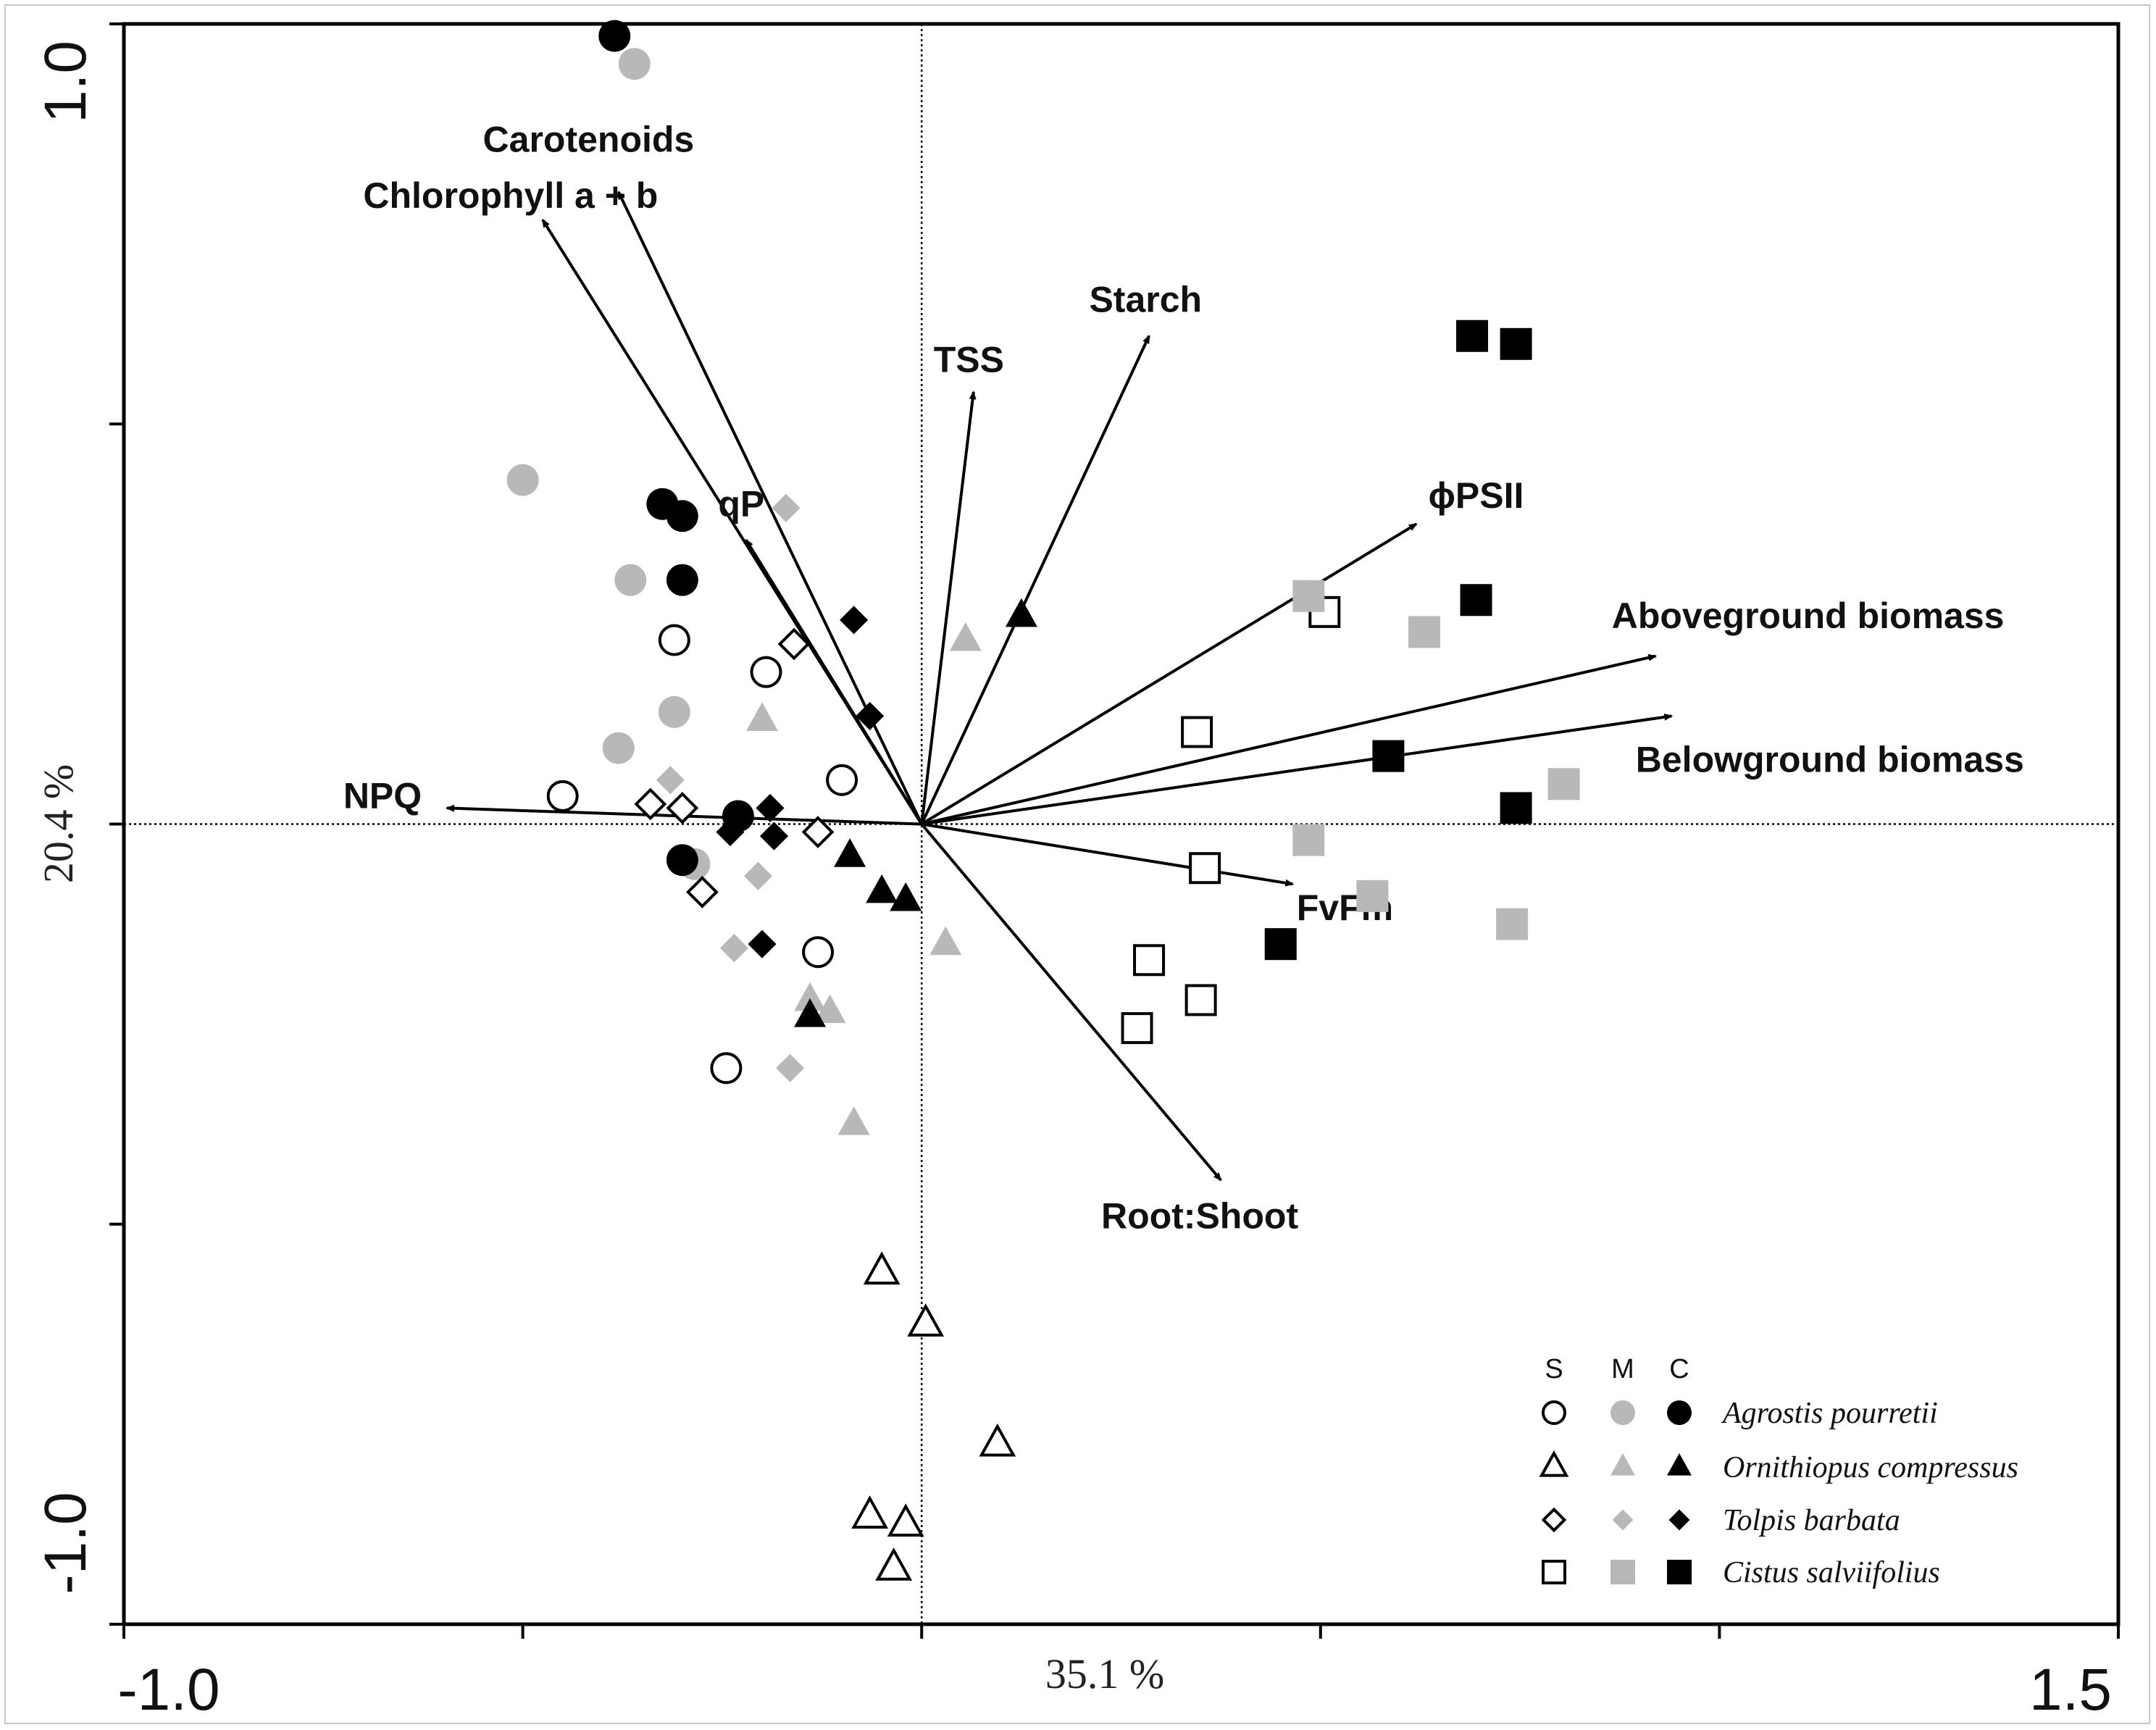 The height and width of the screenshot is (1730, 2156). I want to click on vector-aboveground-biomass, so click(1290, 739).